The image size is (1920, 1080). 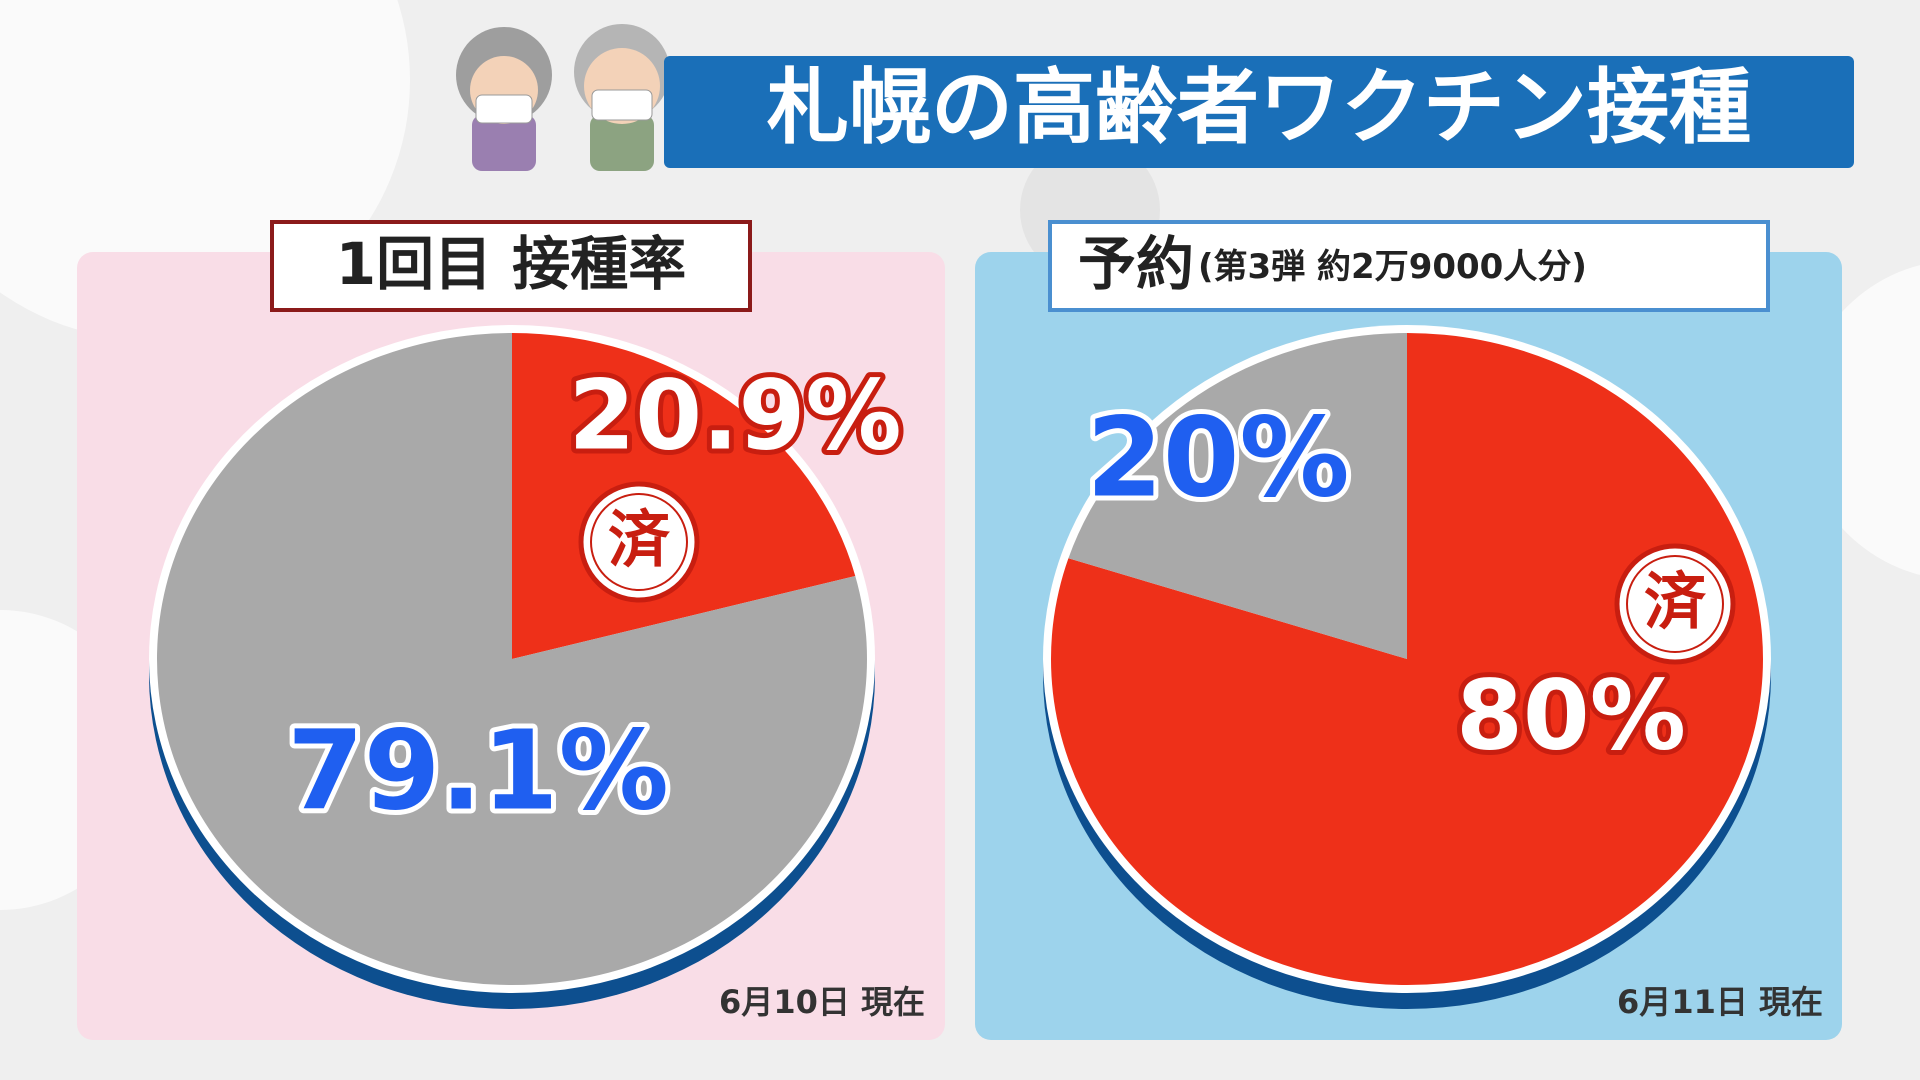 I want to click on date-note: 6月11日 現在, so click(x=1720, y=1002).